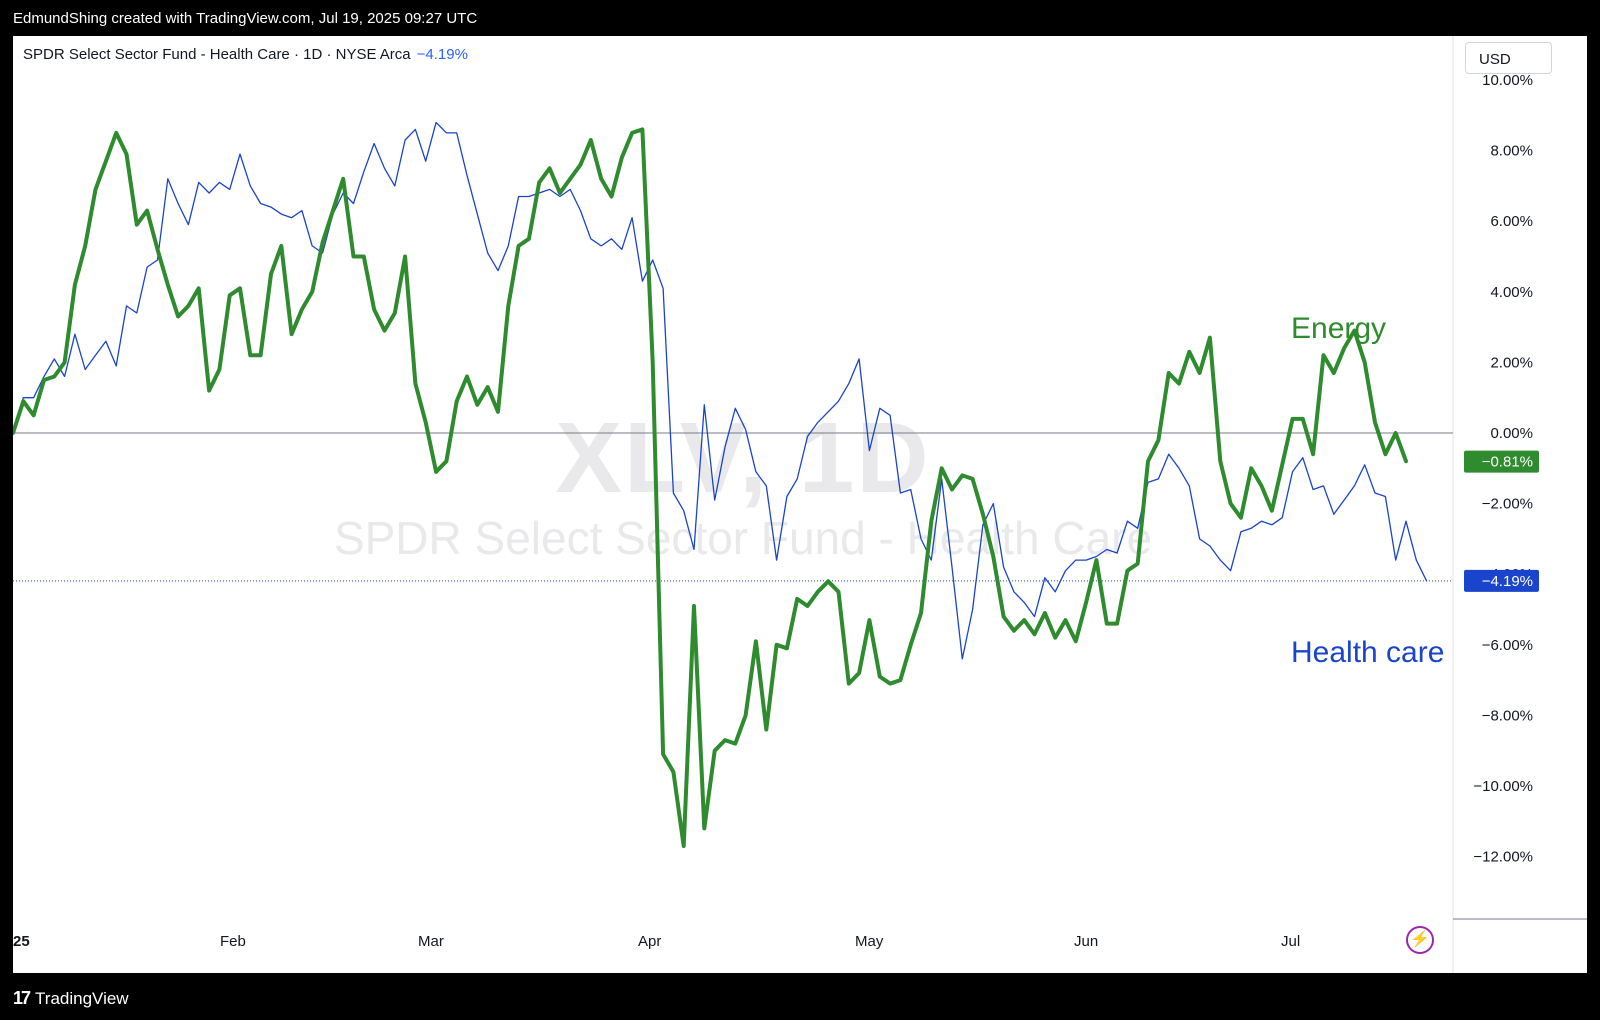 The width and height of the screenshot is (1600, 1020). I want to click on x-tick-label: Feb, so click(233, 941).